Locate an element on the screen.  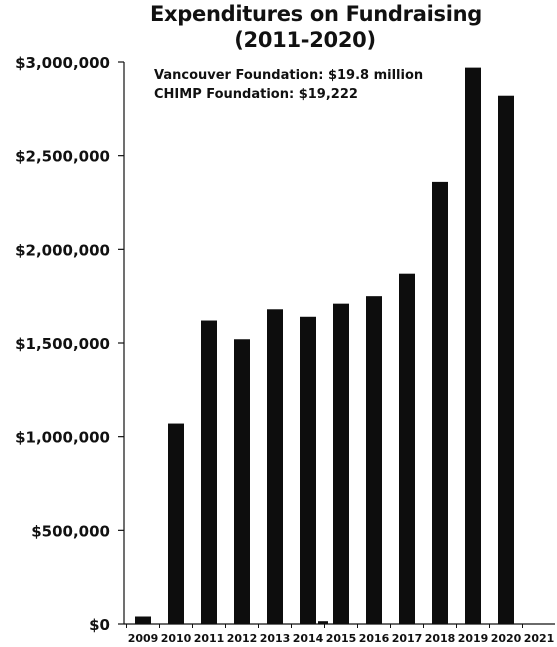
x-tick-label: 2009 is located at coordinates (143, 638).